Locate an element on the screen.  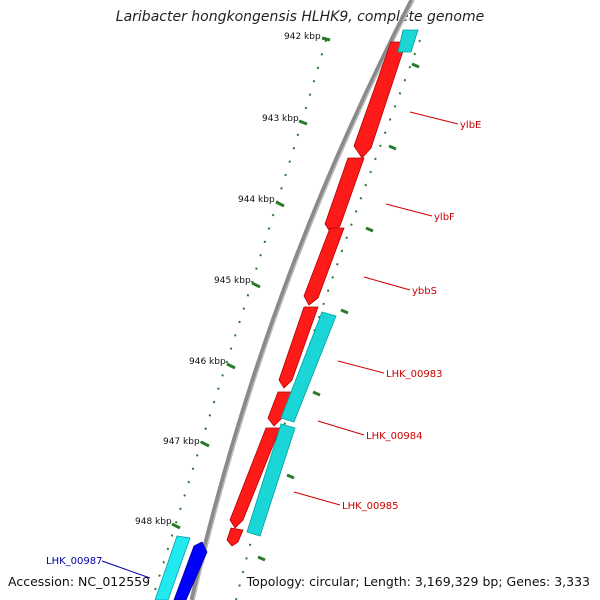
scale-label: 945 kbp is located at coordinates (232, 281).